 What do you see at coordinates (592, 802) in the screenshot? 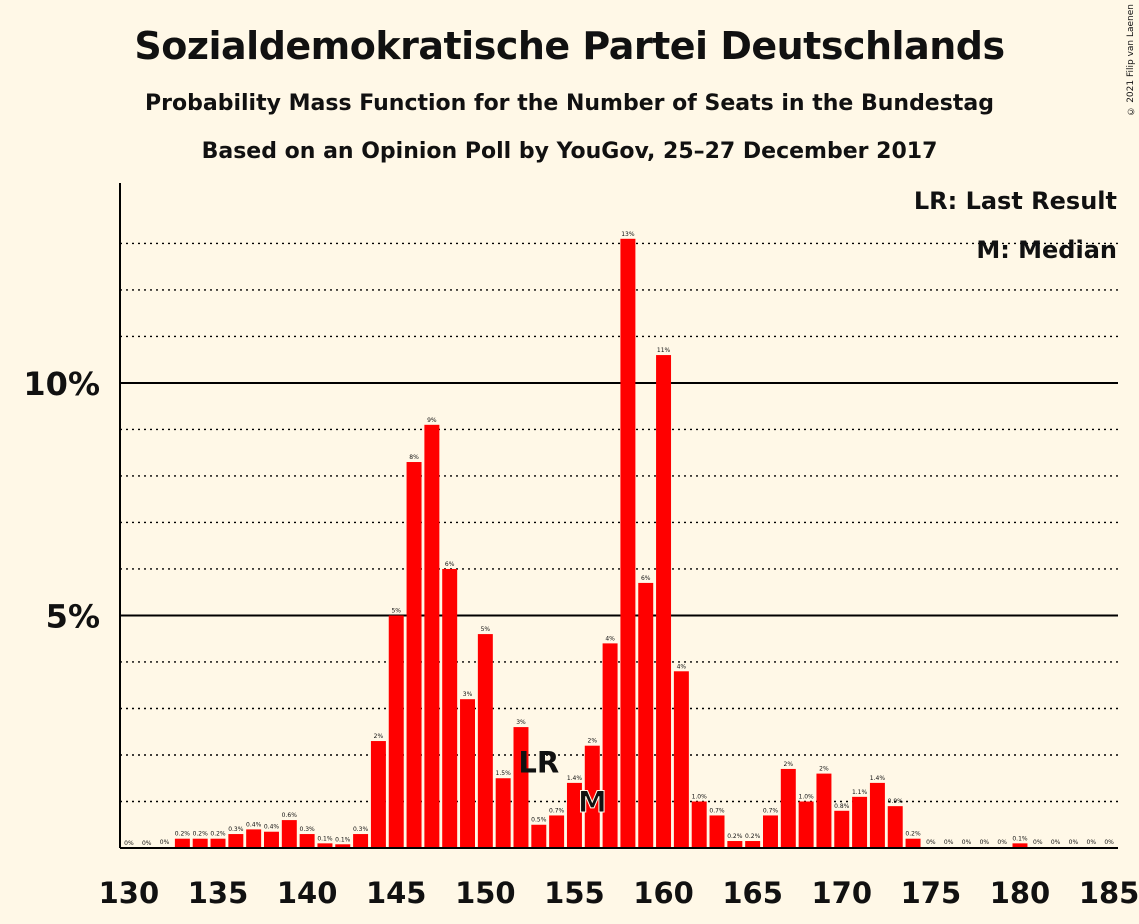
I see `median-marker: M` at bounding box center [592, 802].